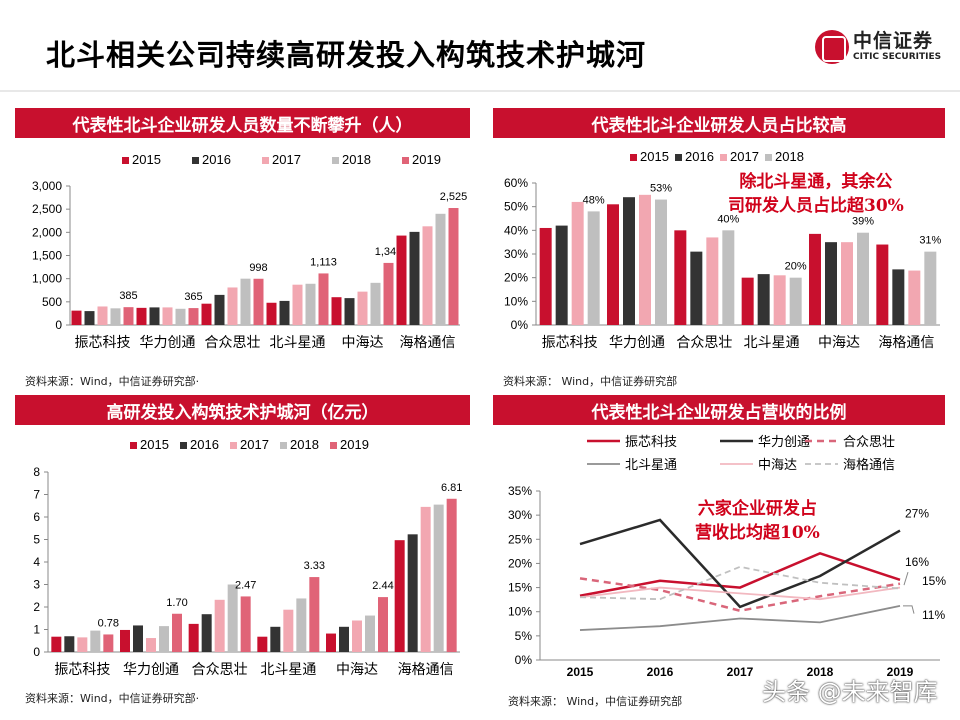 This screenshot has width=960, height=720. Describe the element at coordinates (863, 222) in the screenshot. I see `data-label: 39%` at that location.